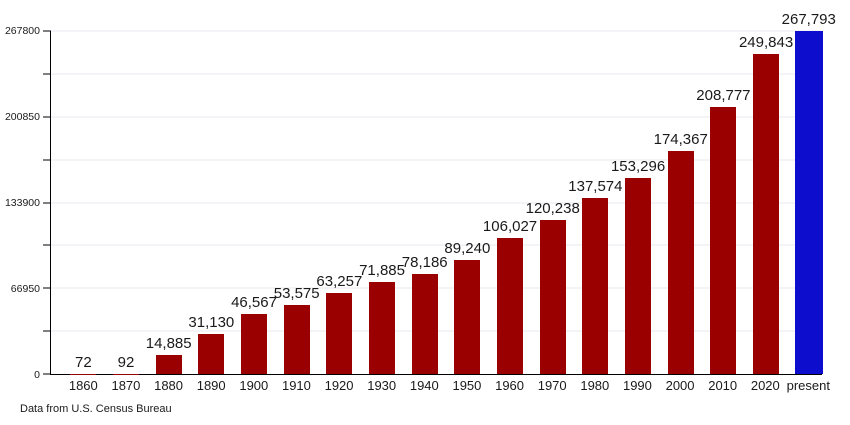 Image resolution: width=850 pixels, height=425 pixels. I want to click on bar-slot-1990: 153,296, so click(638, 202).